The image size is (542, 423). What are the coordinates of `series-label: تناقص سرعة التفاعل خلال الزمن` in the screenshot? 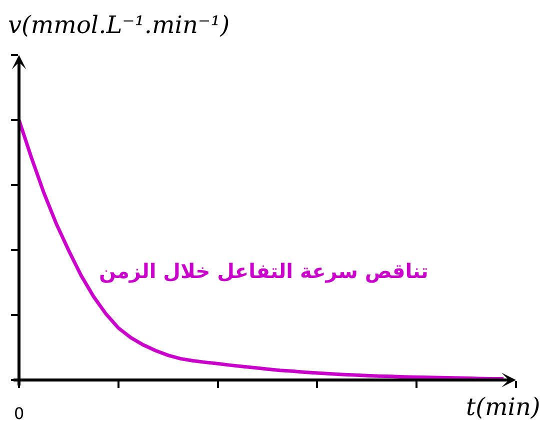 It's located at (263, 271).